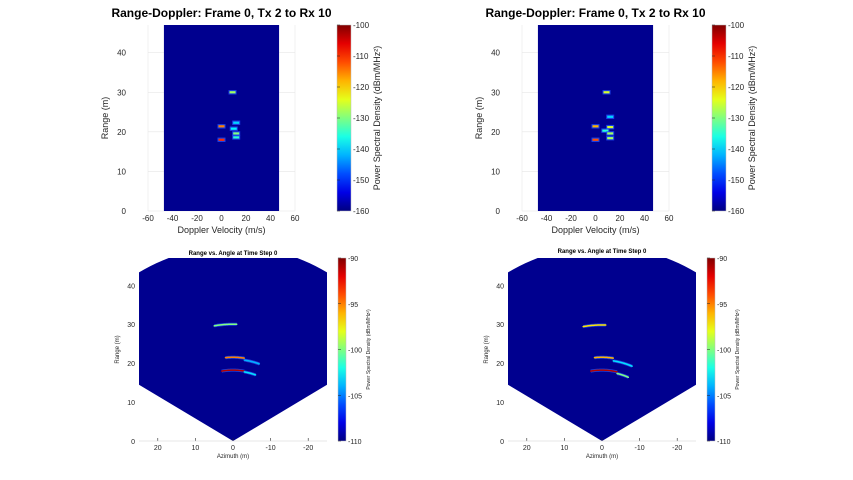  Describe the element at coordinates (221, 13) in the screenshot. I see `chart-title: Range-Doppler: Frame 0, Tx 2 to Rx 10` at that location.